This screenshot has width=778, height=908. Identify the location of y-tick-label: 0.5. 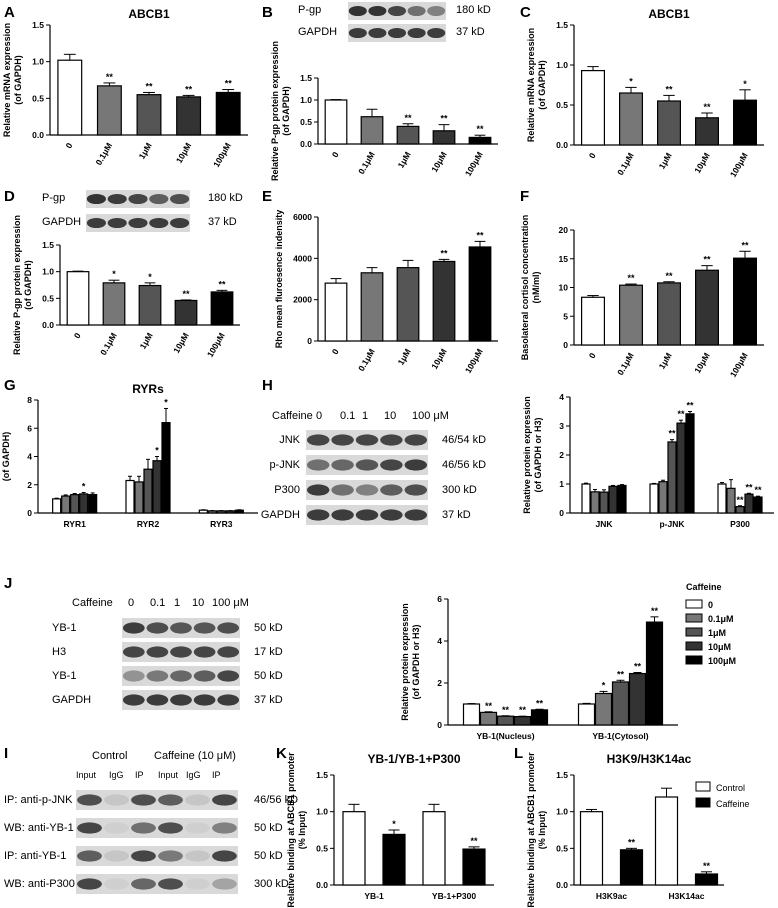
(562, 105).